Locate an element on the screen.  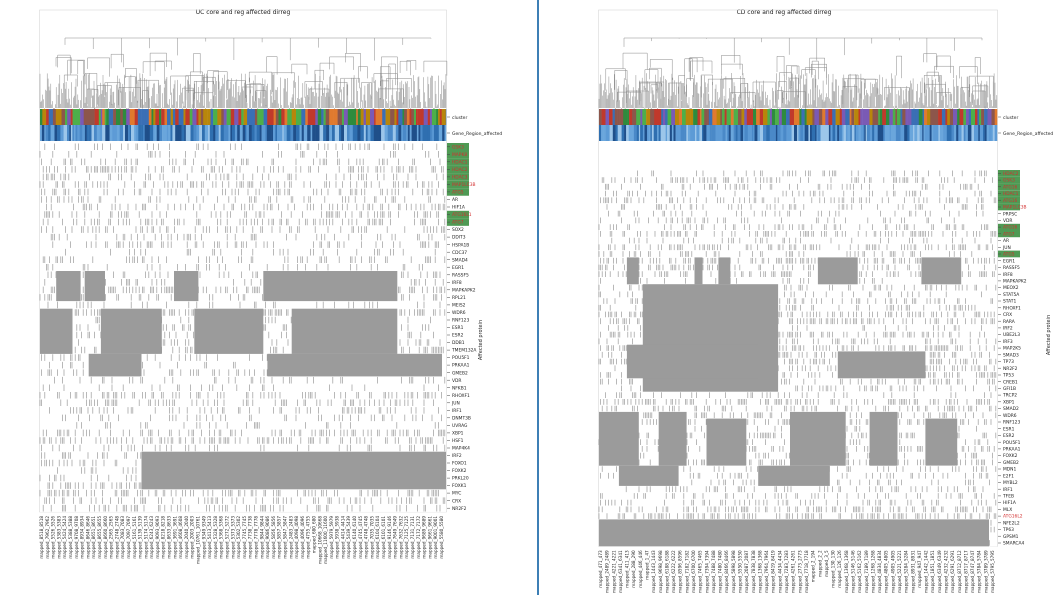
column-label: mapped_9093_9093 is located at coordinates (157, 537).